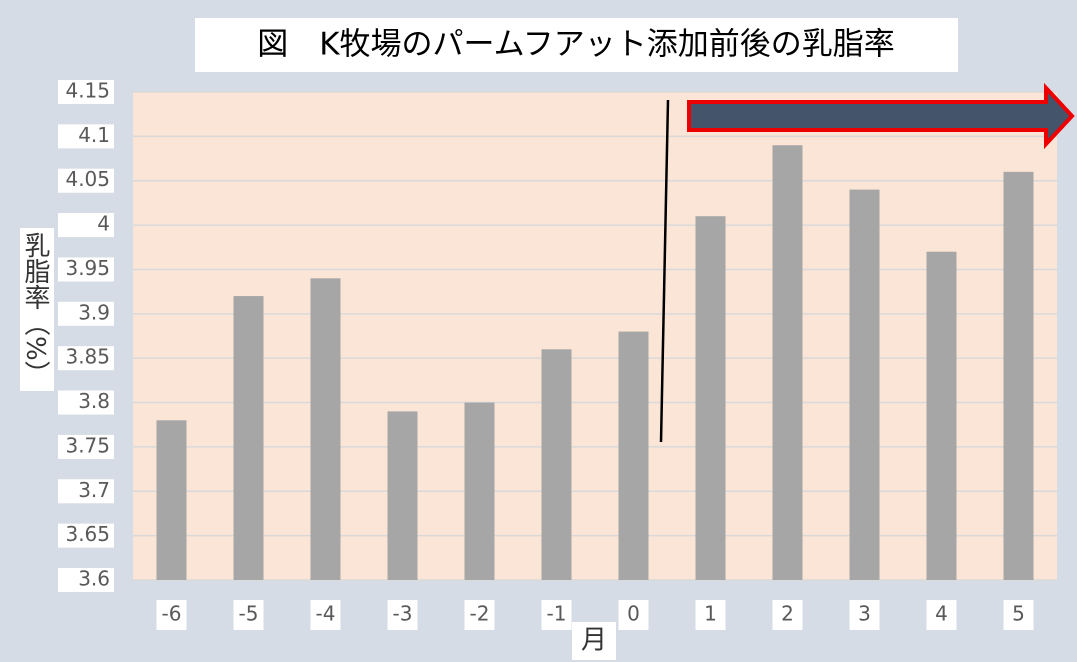 The image size is (1077, 662). Describe the element at coordinates (881, 116) in the screenshot. I see `arrow` at that location.